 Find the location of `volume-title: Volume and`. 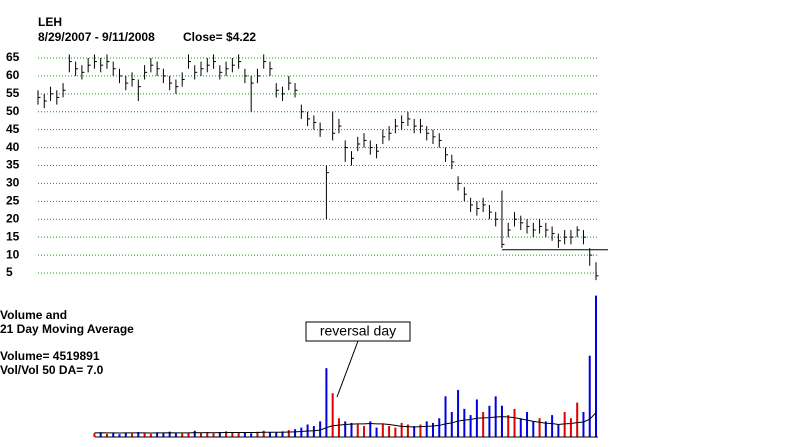

volume-title: Volume and is located at coordinates (33, 315).